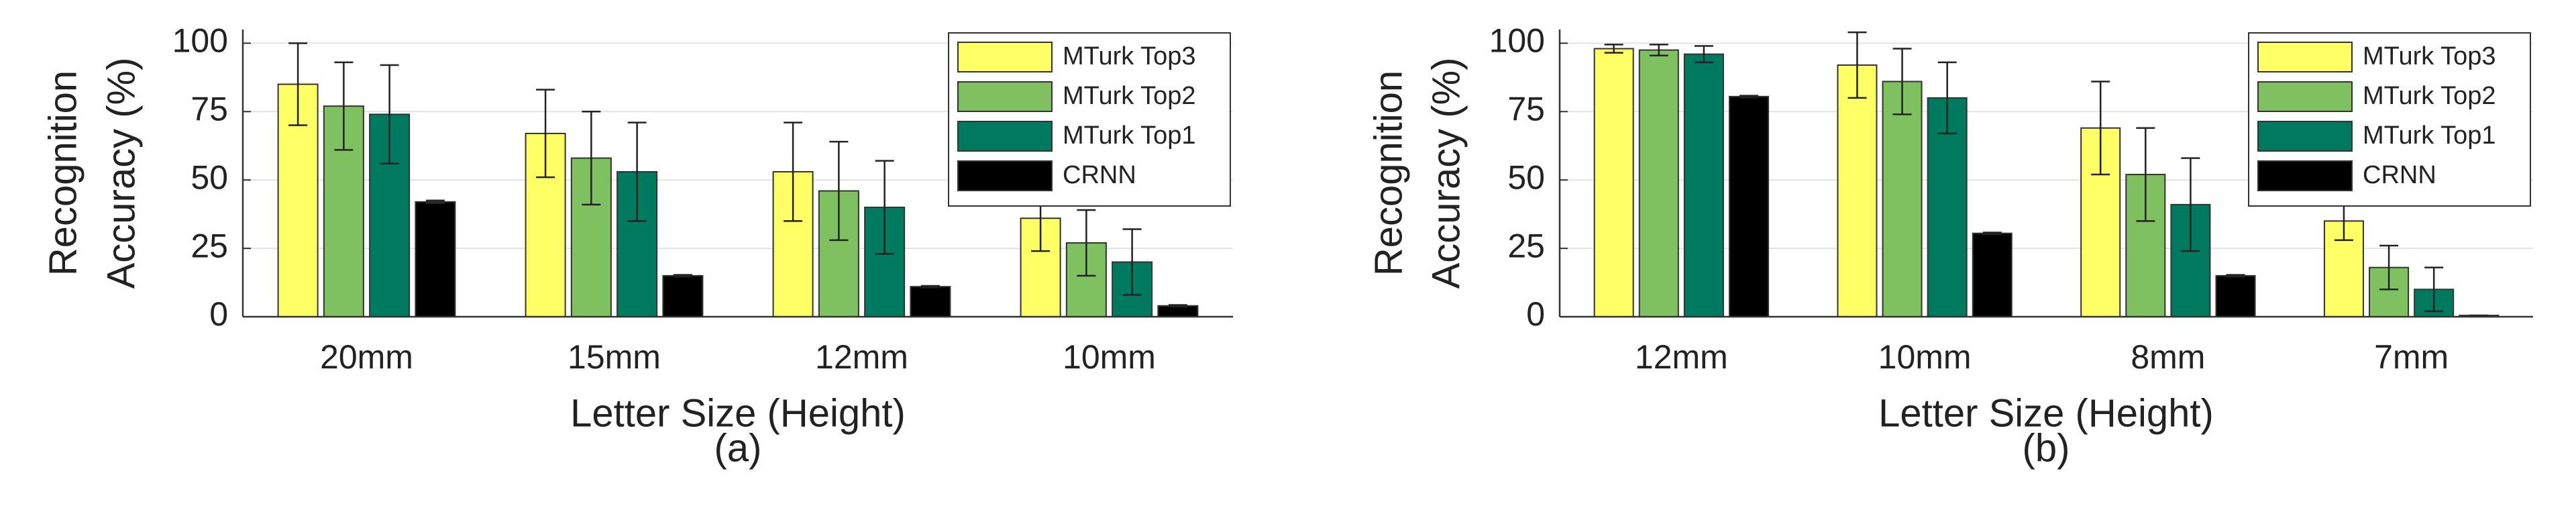  I want to click on caption: (a), so click(738, 448).